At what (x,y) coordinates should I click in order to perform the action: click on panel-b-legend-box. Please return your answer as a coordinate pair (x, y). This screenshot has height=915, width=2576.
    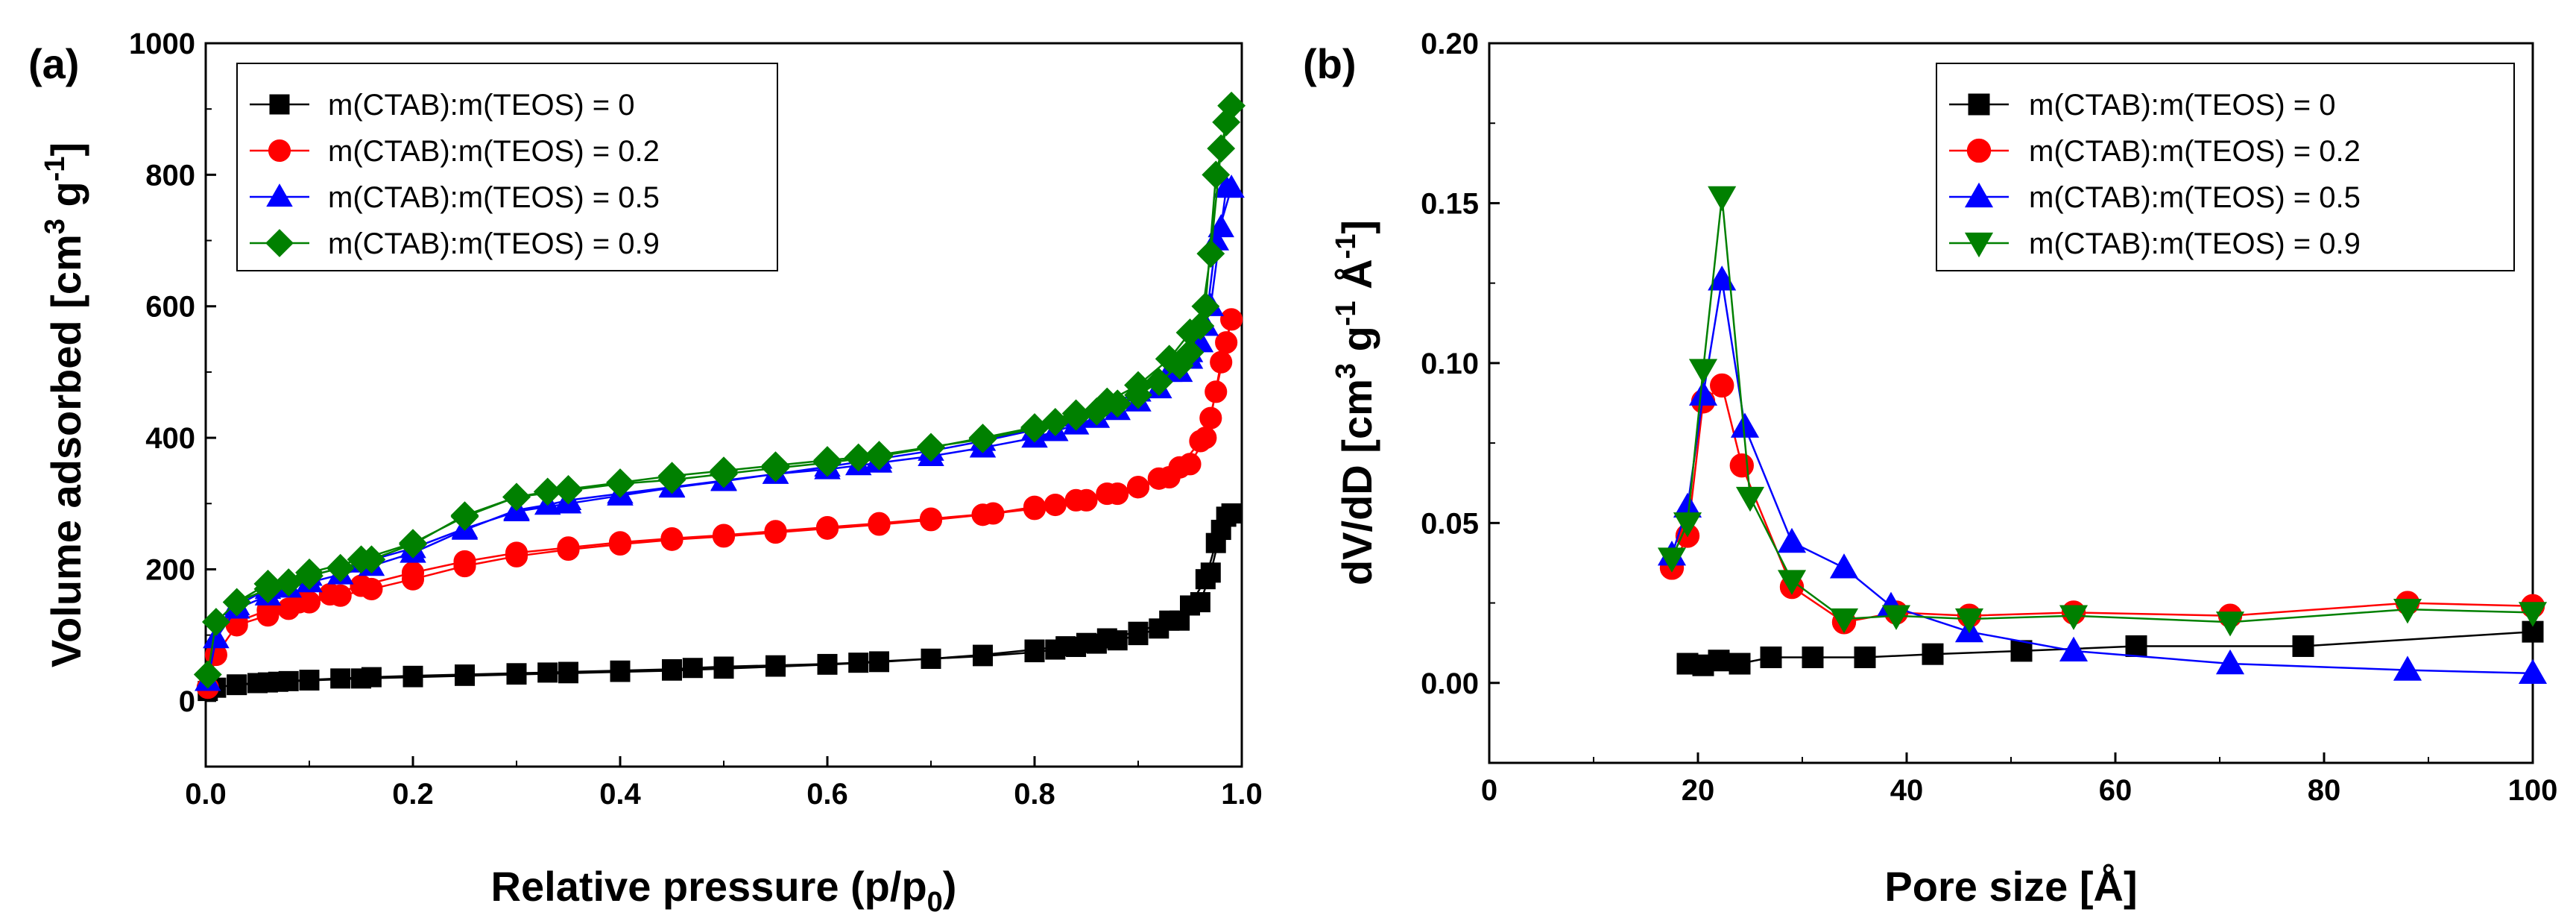
    Looking at the image, I should click on (2225, 167).